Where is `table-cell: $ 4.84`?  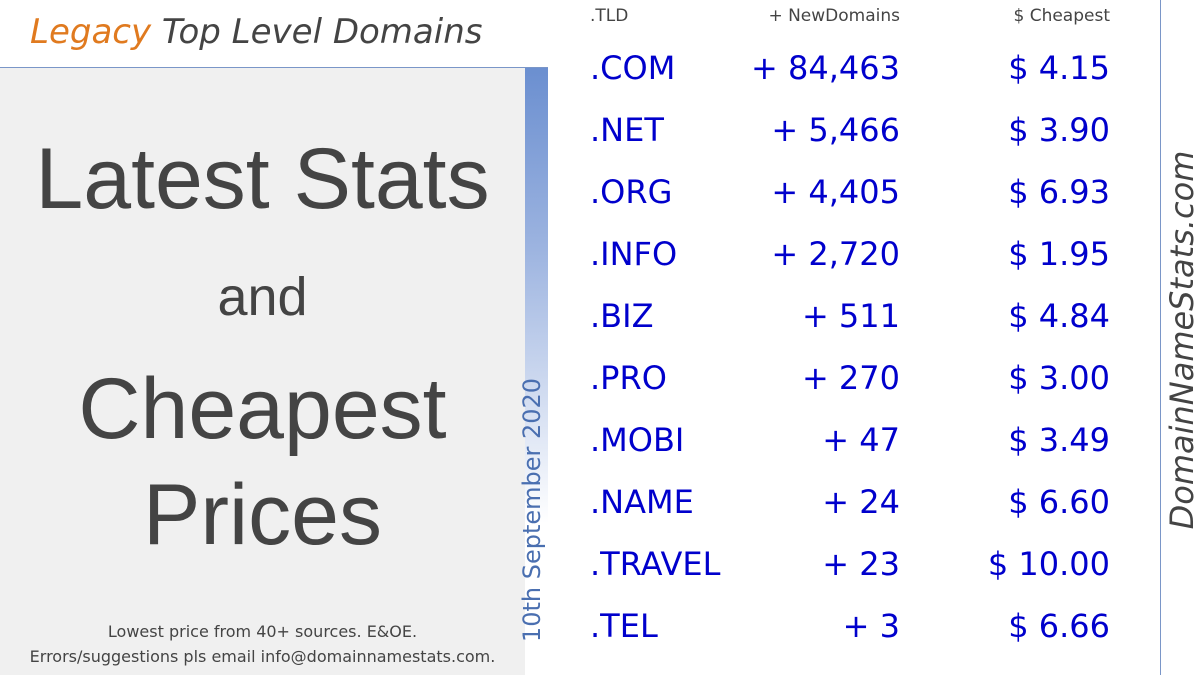
table-cell: $ 4.84 is located at coordinates (1059, 316).